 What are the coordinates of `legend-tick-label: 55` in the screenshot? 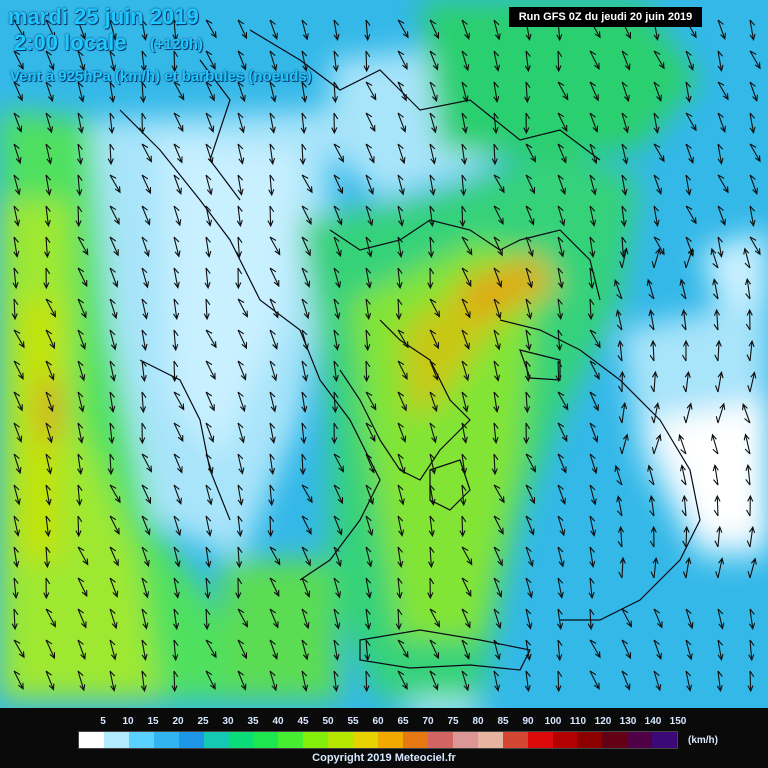 It's located at (353, 721).